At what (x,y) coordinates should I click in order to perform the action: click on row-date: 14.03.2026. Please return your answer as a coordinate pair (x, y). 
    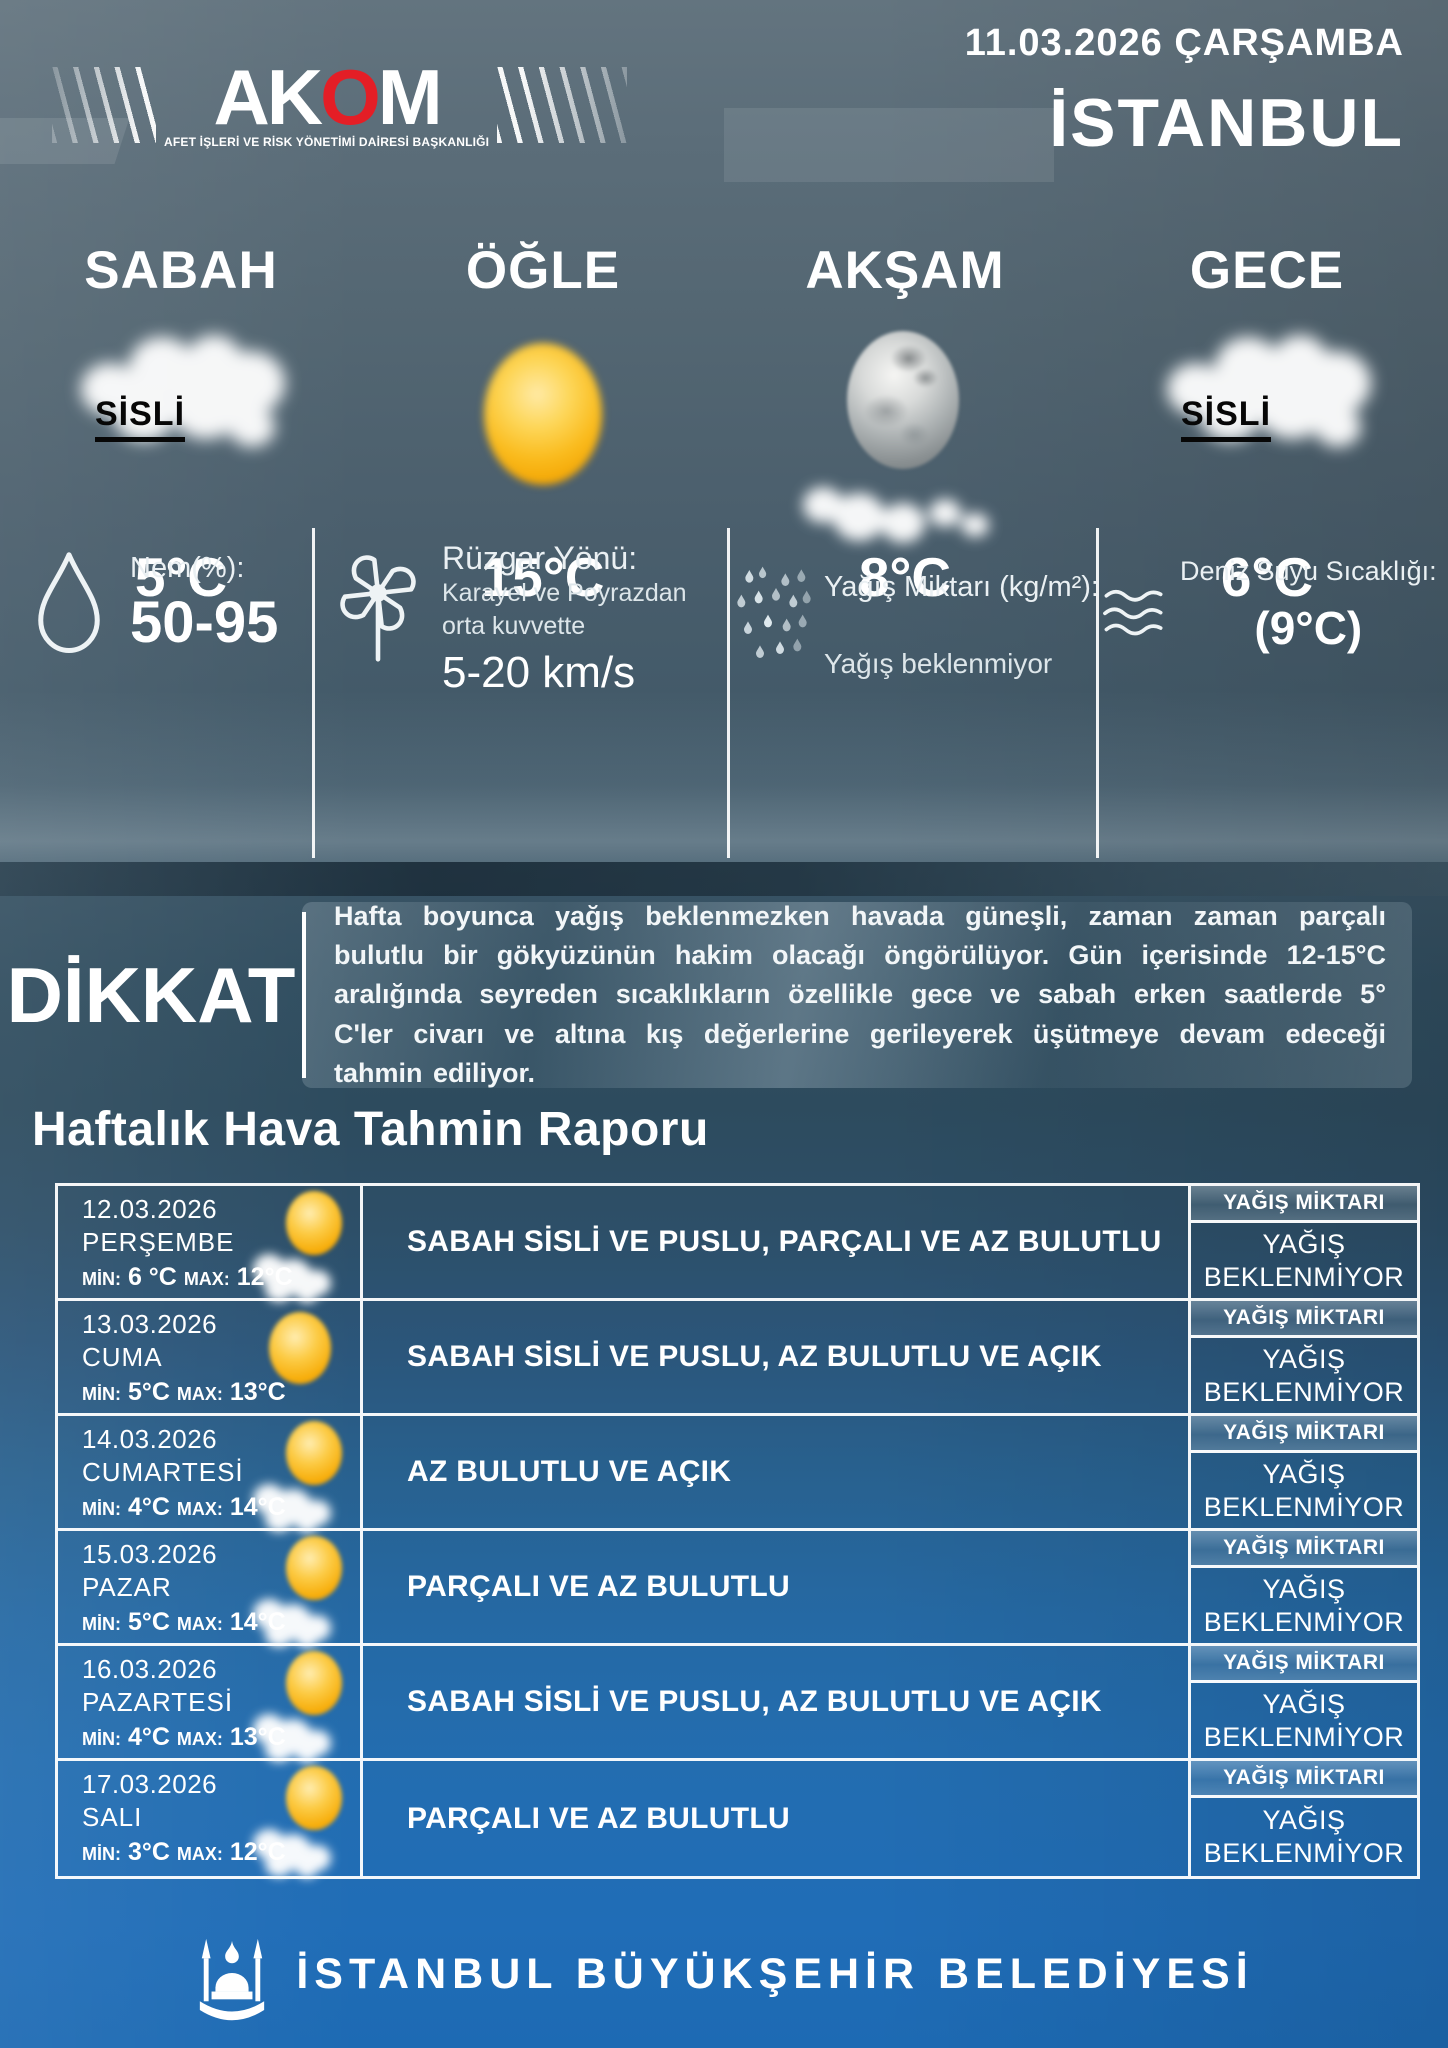
    Looking at the image, I should click on (150, 1439).